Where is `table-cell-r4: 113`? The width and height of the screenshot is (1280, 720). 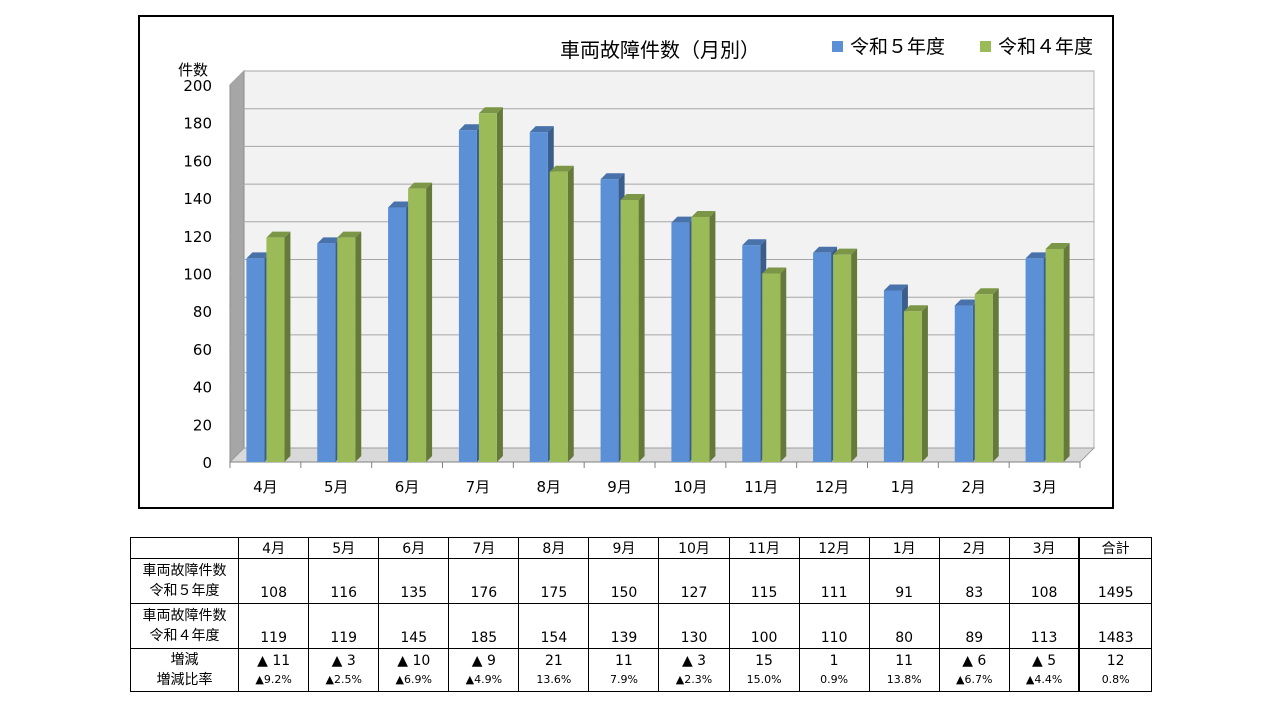
table-cell-r4: 113 is located at coordinates (1044, 626).